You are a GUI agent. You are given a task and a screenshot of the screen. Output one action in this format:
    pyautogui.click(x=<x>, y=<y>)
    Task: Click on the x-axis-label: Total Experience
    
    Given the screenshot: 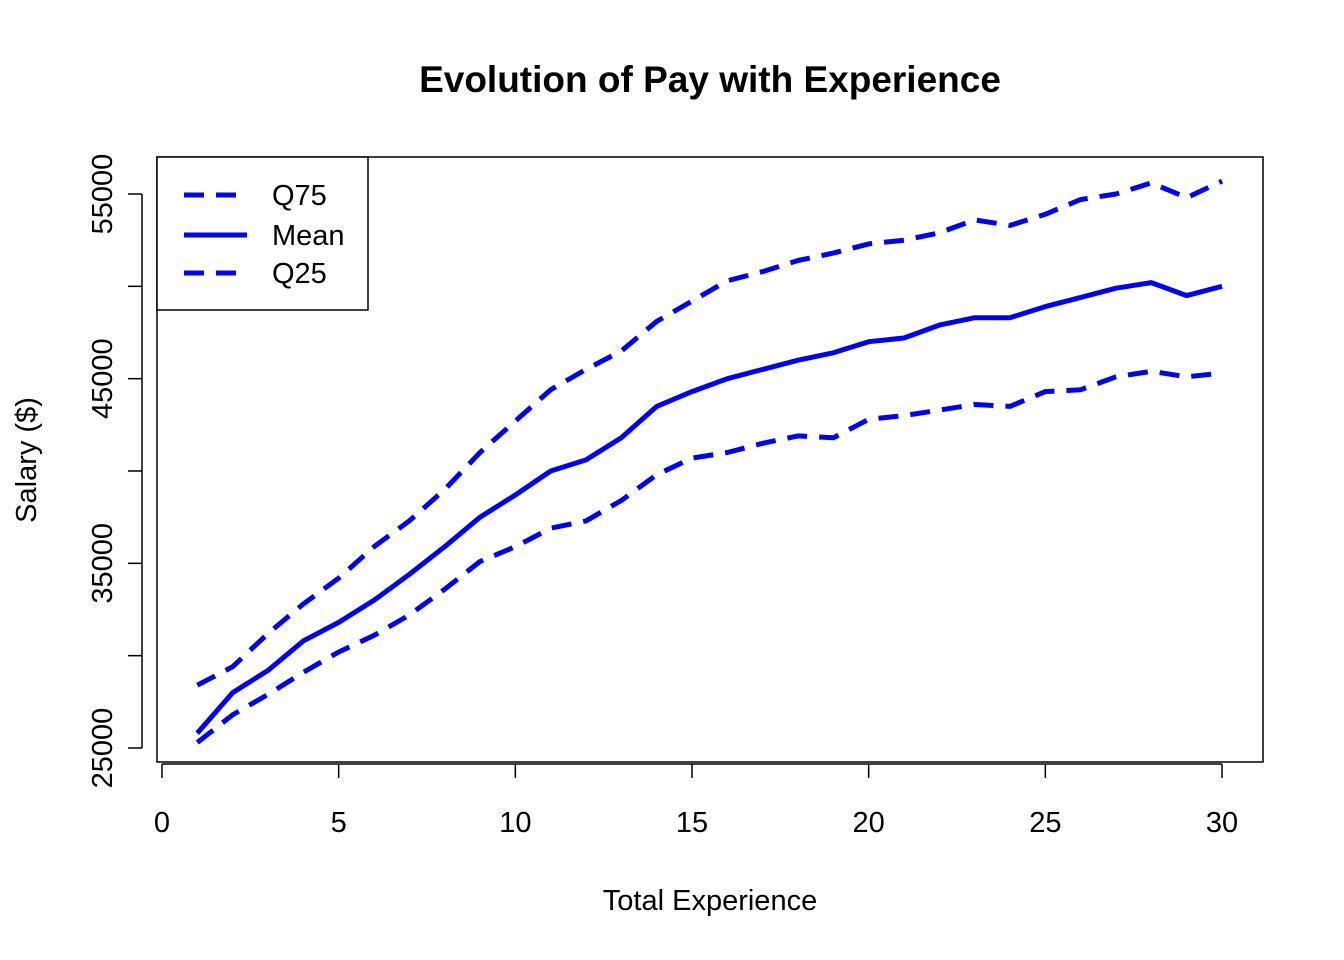 What is the action you would take?
    pyautogui.click(x=710, y=901)
    